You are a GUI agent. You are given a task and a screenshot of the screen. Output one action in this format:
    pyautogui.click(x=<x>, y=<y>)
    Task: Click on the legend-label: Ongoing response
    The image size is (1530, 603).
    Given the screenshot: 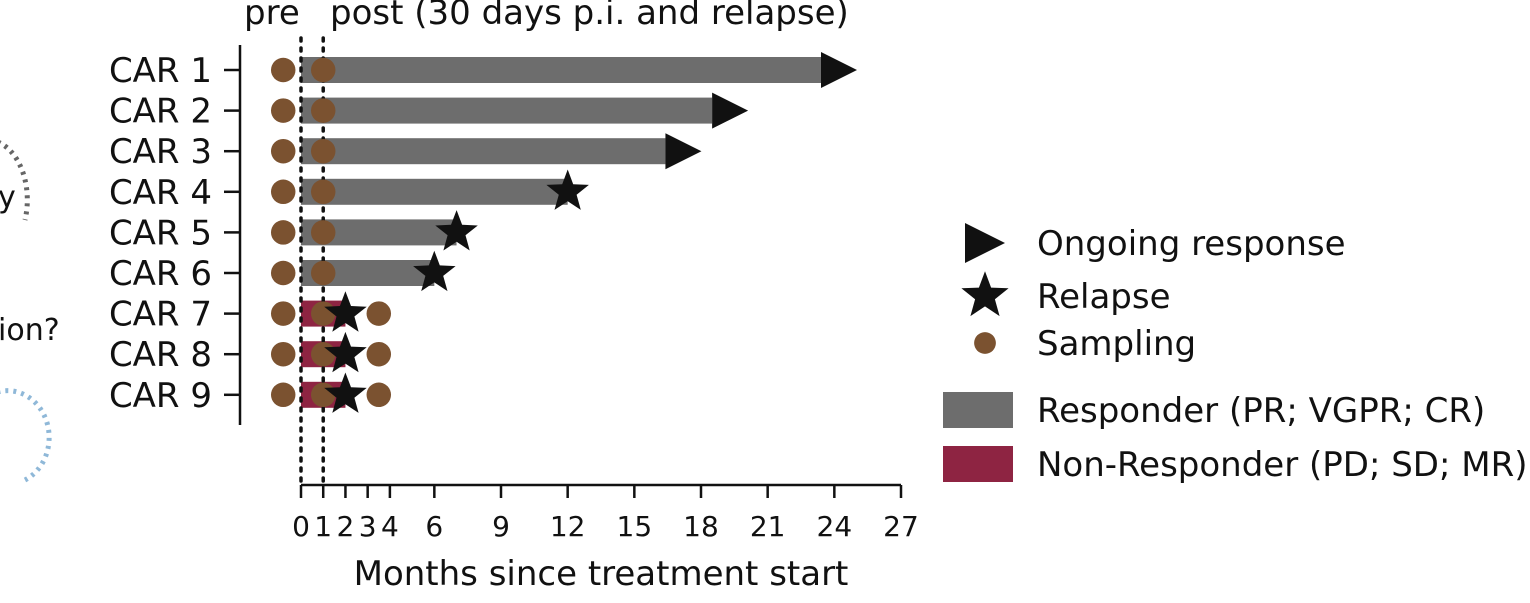 What is the action you would take?
    pyautogui.click(x=1191, y=244)
    